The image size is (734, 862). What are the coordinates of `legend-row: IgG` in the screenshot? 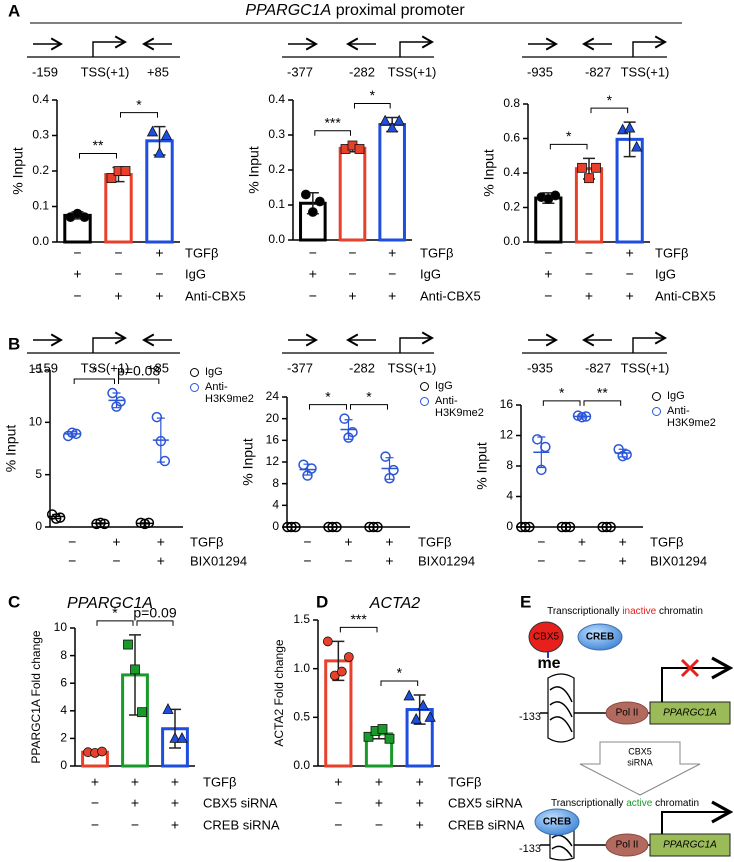 It's located at (455, 386).